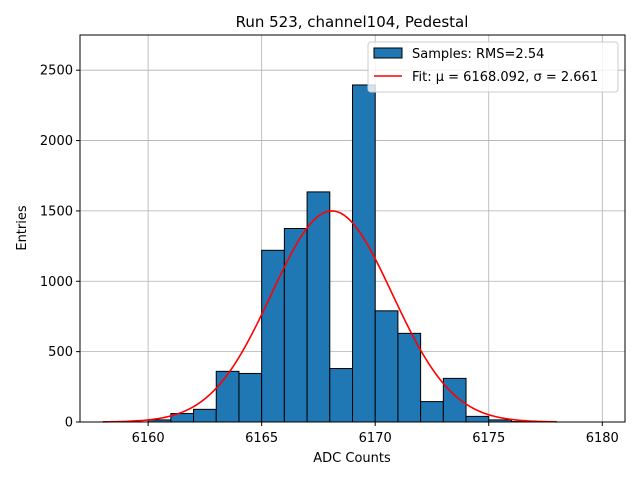  I want to click on y-tick-label: 1000, so click(56, 282).